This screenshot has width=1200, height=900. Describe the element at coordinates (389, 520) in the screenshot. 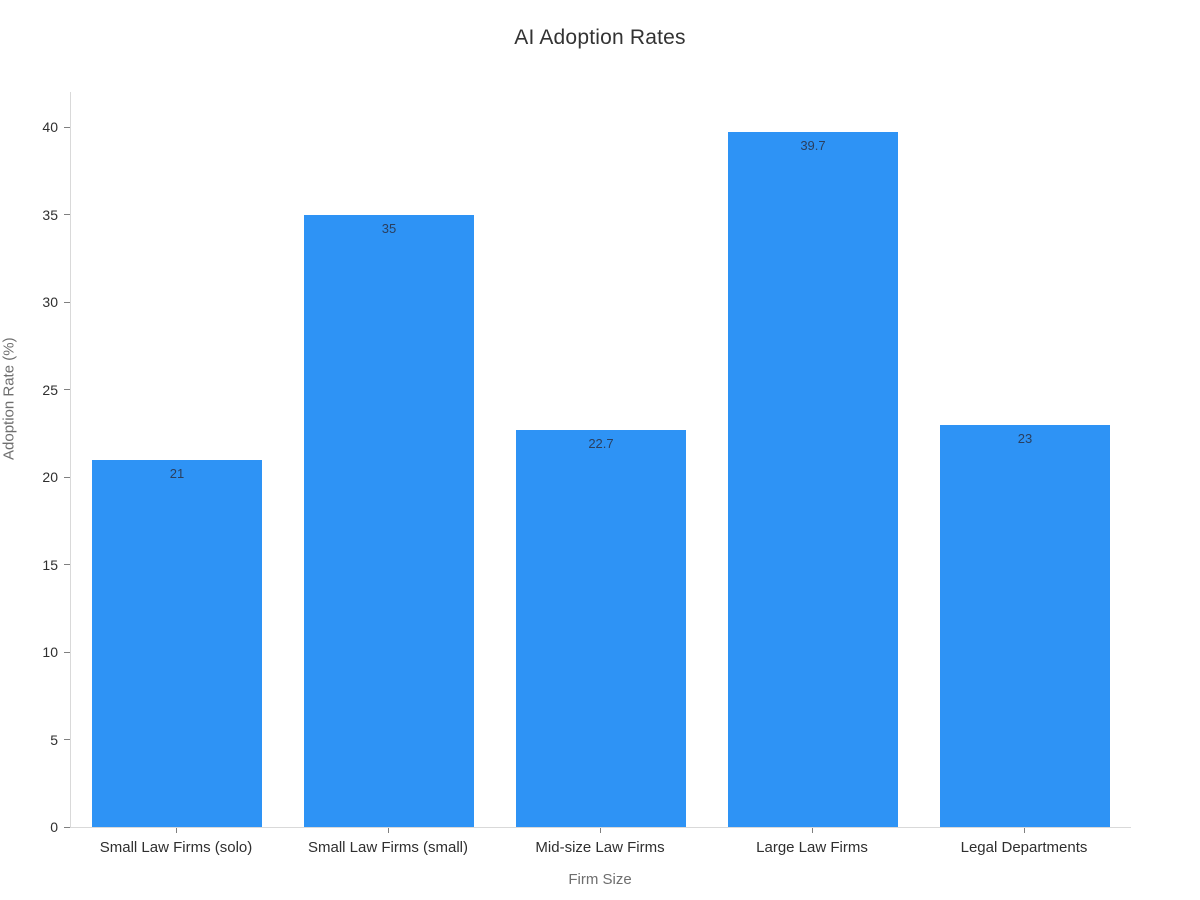

I see `bar-2: 35` at that location.